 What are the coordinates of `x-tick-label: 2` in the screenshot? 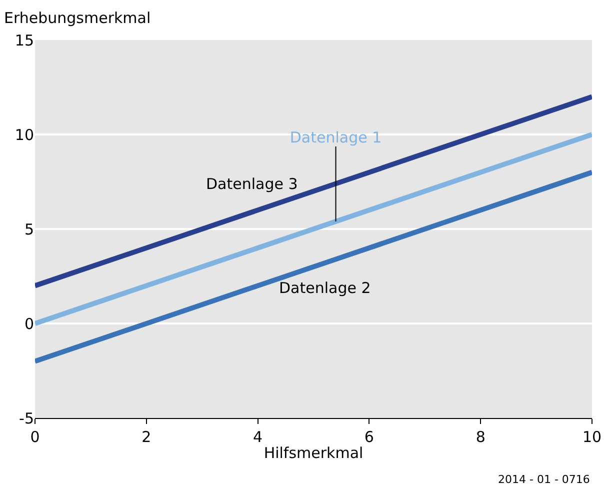 It's located at (147, 437).